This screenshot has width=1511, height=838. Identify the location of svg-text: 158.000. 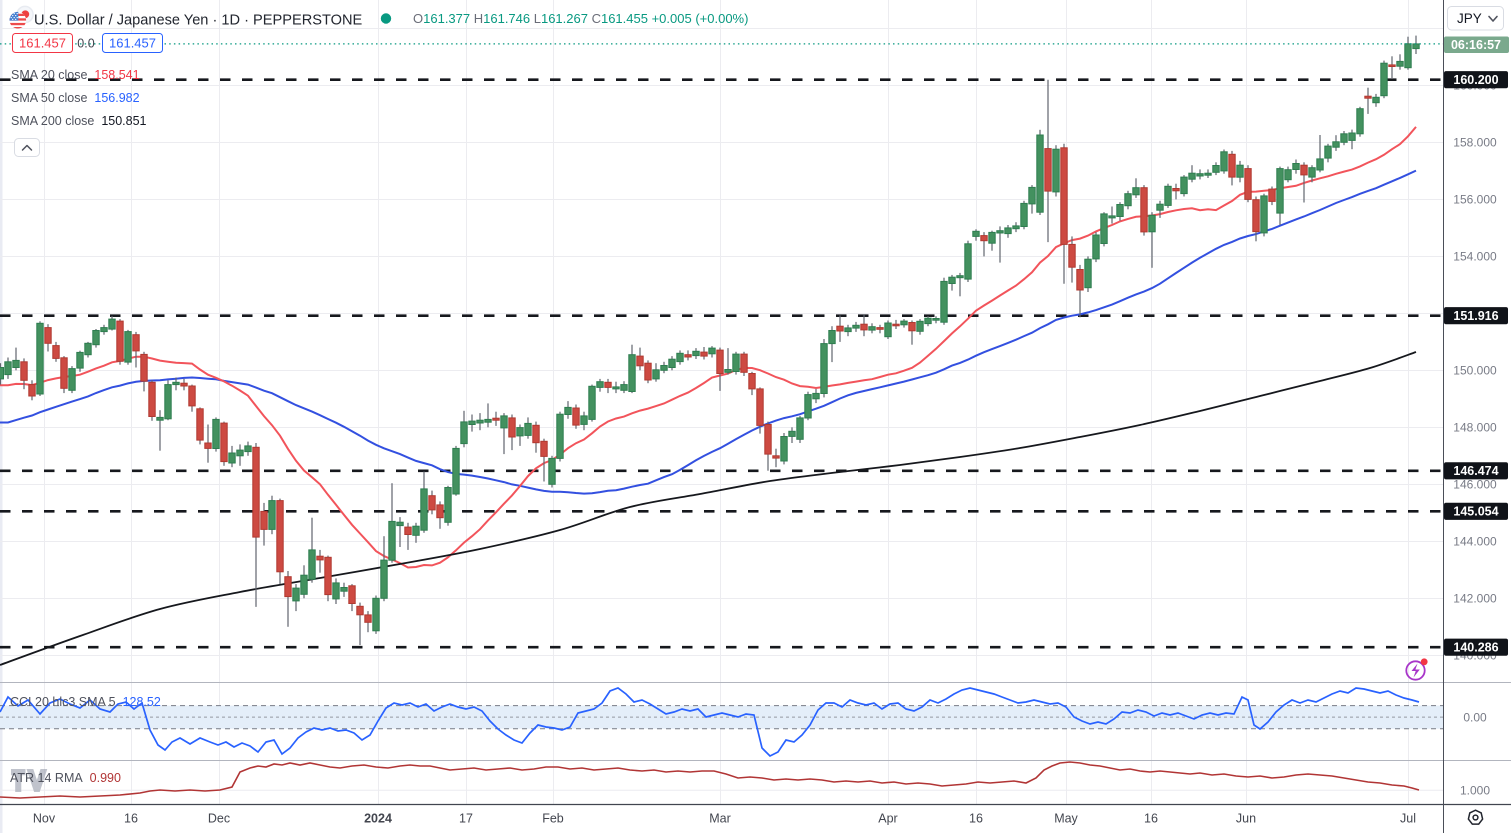
(1475, 143).